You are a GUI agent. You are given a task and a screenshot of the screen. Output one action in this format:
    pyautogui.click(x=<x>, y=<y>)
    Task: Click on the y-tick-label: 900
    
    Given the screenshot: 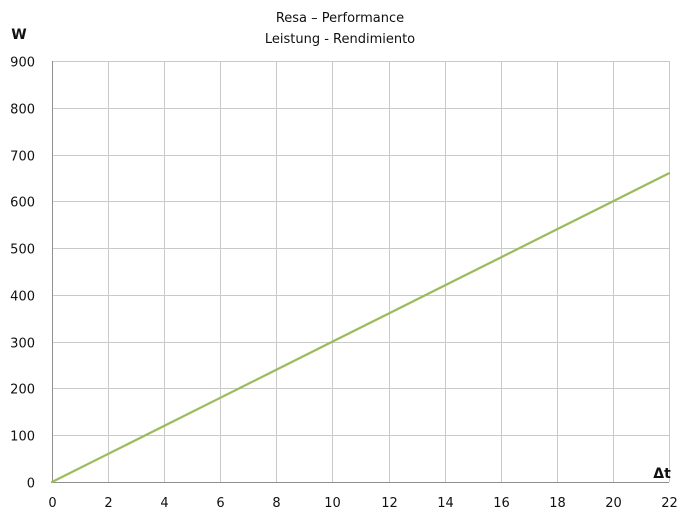 What is the action you would take?
    pyautogui.click(x=22, y=63)
    